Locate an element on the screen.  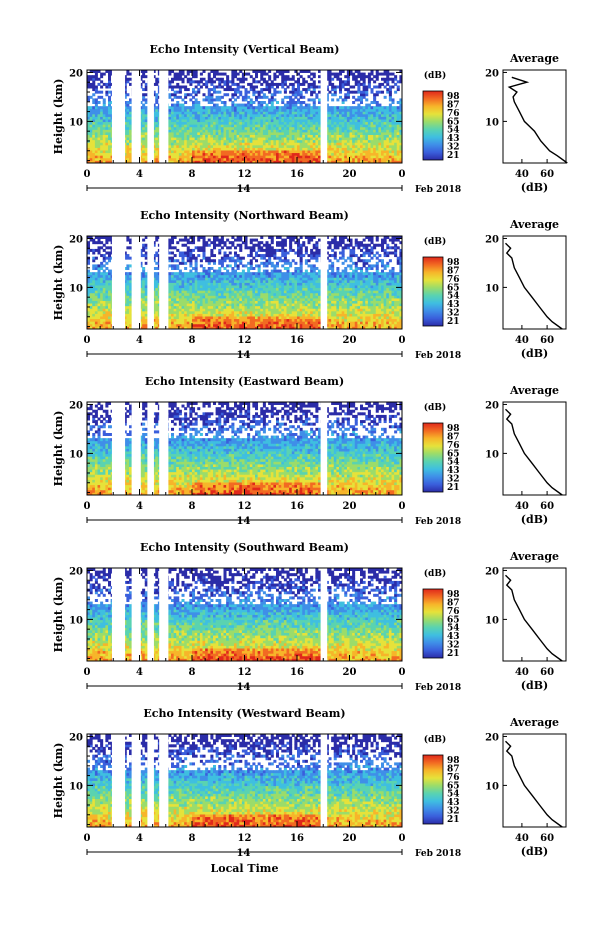
heatmap-cells is located at coordinates (245, 117).